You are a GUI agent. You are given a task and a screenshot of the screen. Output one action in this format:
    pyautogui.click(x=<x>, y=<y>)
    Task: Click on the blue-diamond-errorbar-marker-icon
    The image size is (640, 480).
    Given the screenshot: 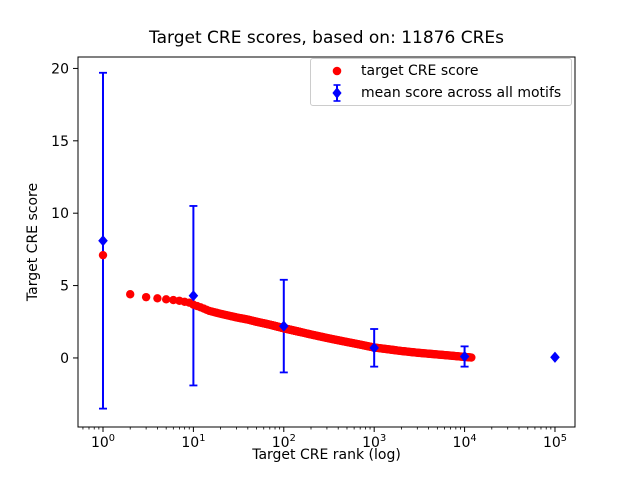 What is the action you would take?
    pyautogui.click(x=337, y=93)
    